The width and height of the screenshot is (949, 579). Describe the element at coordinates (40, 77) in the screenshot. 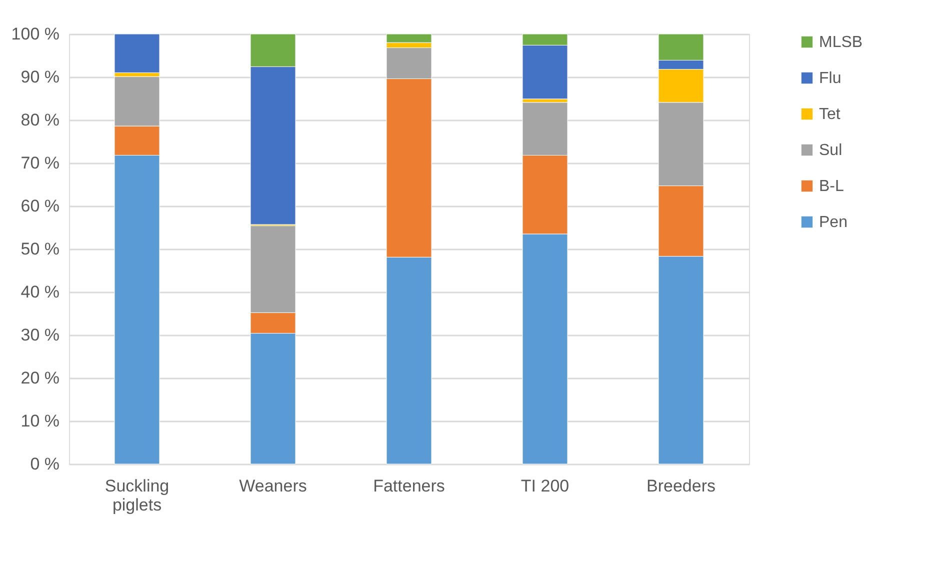

I see `y-tick-label: 90 %` at that location.